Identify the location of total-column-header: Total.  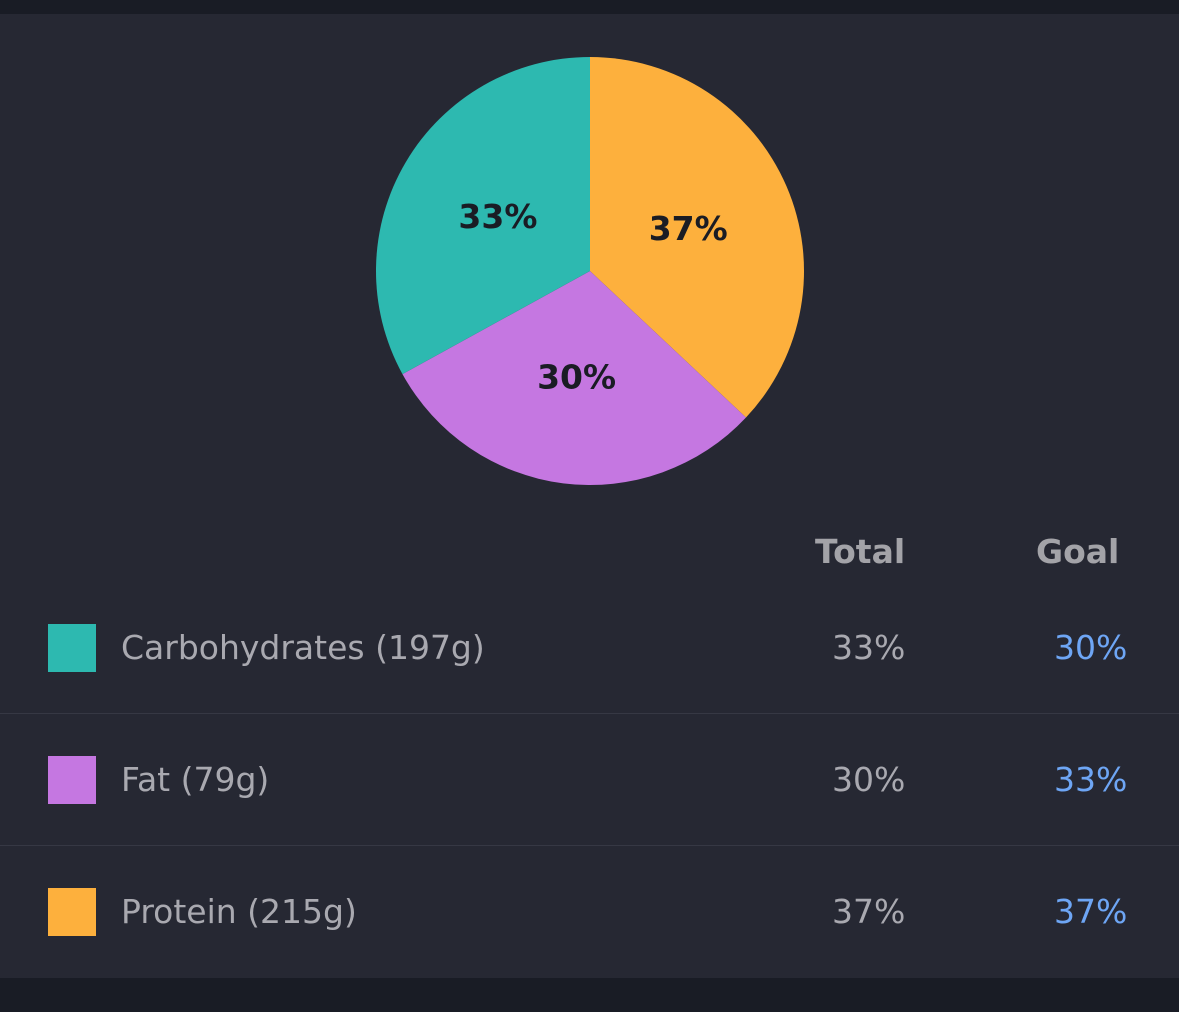
(860, 551).